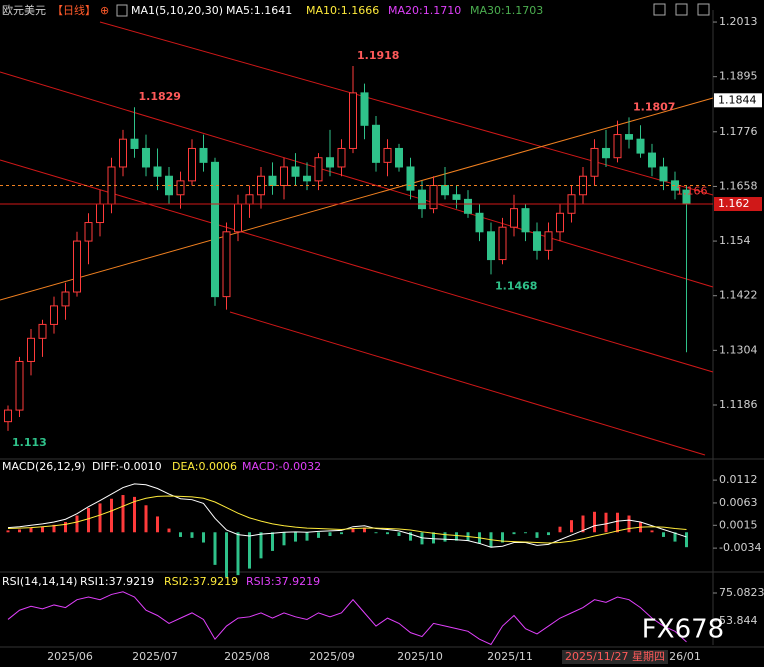 The width and height of the screenshot is (764, 667). What do you see at coordinates (738, 76) in the screenshot?
I see `y-tick-label: 1.1895` at bounding box center [738, 76].